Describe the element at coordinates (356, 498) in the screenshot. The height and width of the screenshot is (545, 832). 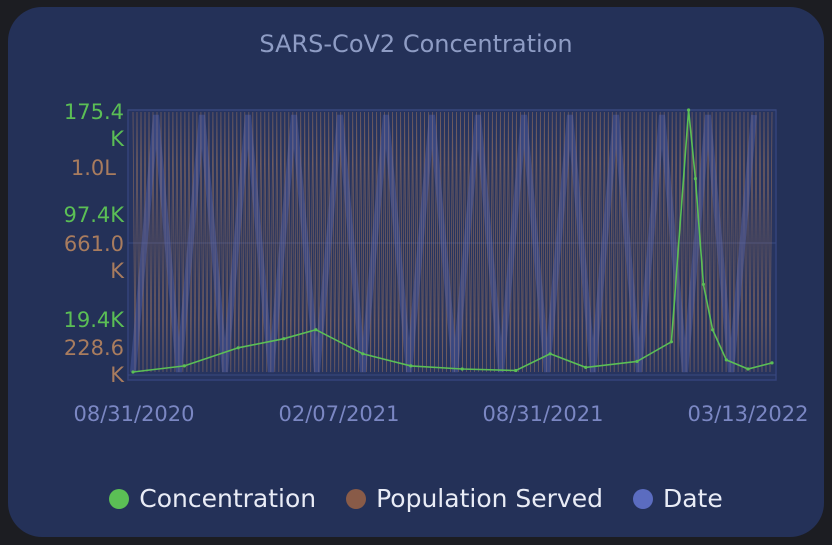
I see `legend-swatch-population-served` at that location.